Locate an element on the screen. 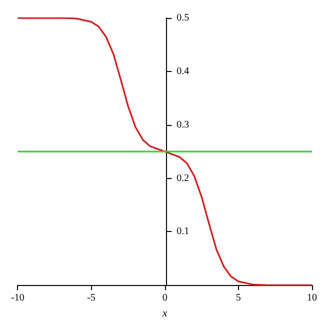 This screenshot has width=332, height=332. y-tick-label: 0.5 is located at coordinates (183, 18).